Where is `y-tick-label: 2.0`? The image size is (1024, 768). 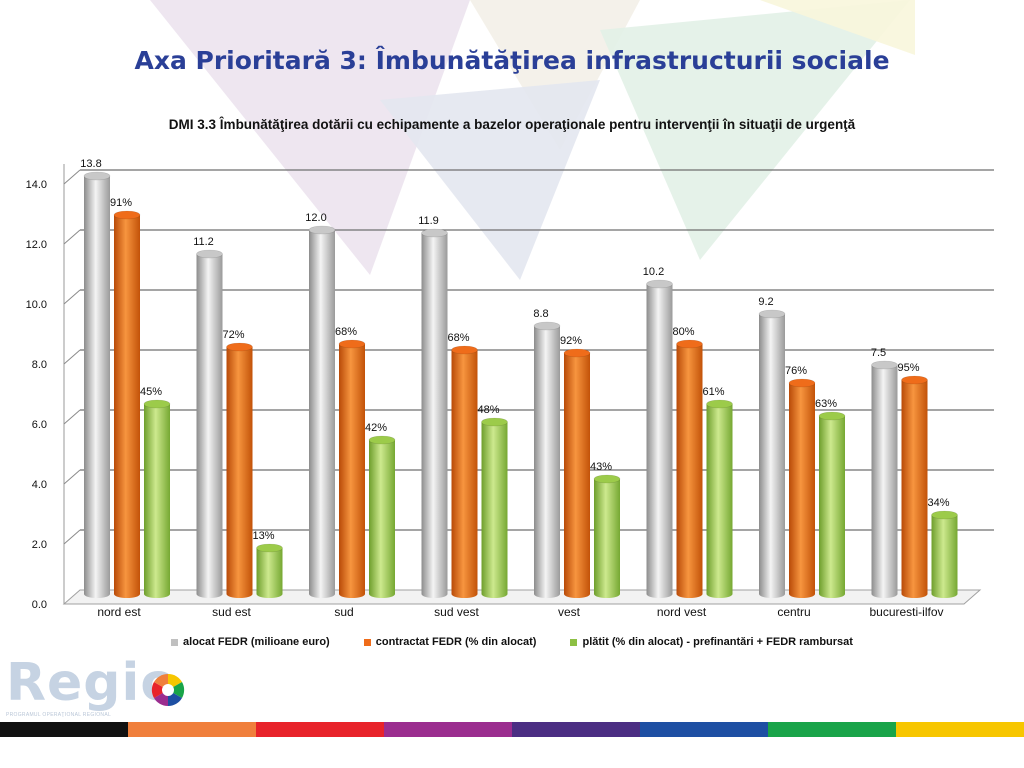 y-tick-label: 2.0 is located at coordinates (39, 545).